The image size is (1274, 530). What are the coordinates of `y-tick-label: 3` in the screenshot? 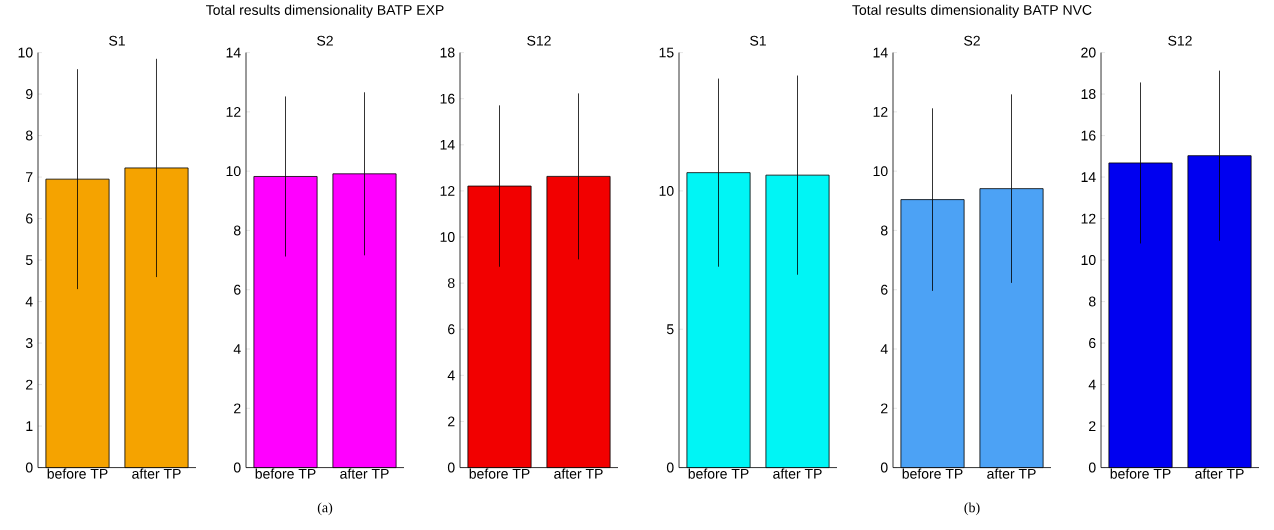 It's located at (29, 343).